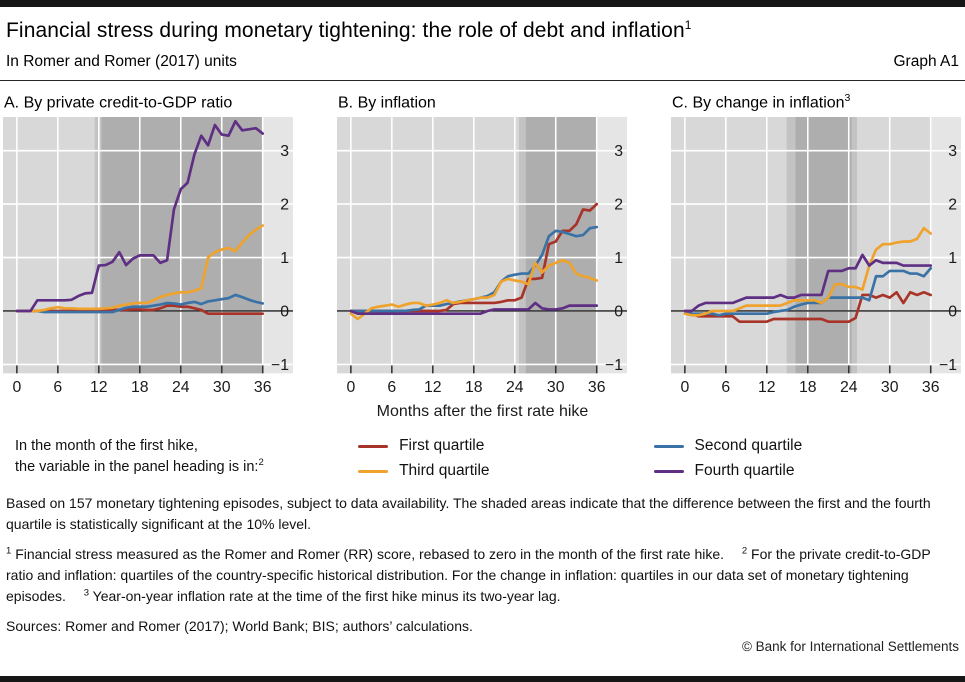 This screenshot has width=965, height=682. Describe the element at coordinates (926, 61) in the screenshot. I see `graph-label: Graph A1` at that location.